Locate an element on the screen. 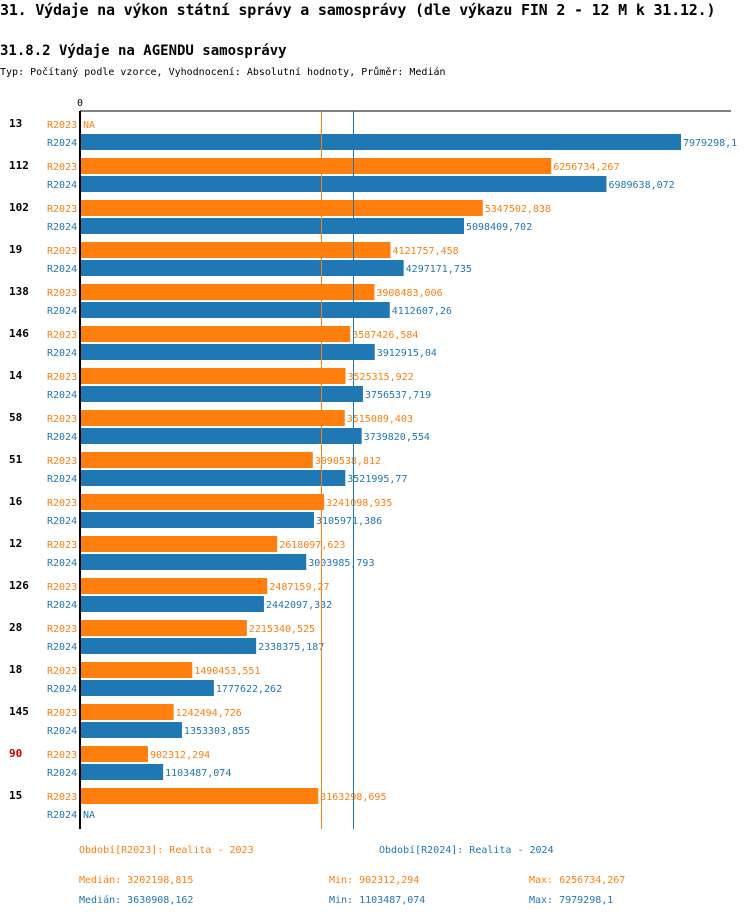 The width and height of the screenshot is (750, 918). value-label-r2023: NA is located at coordinates (89, 125).